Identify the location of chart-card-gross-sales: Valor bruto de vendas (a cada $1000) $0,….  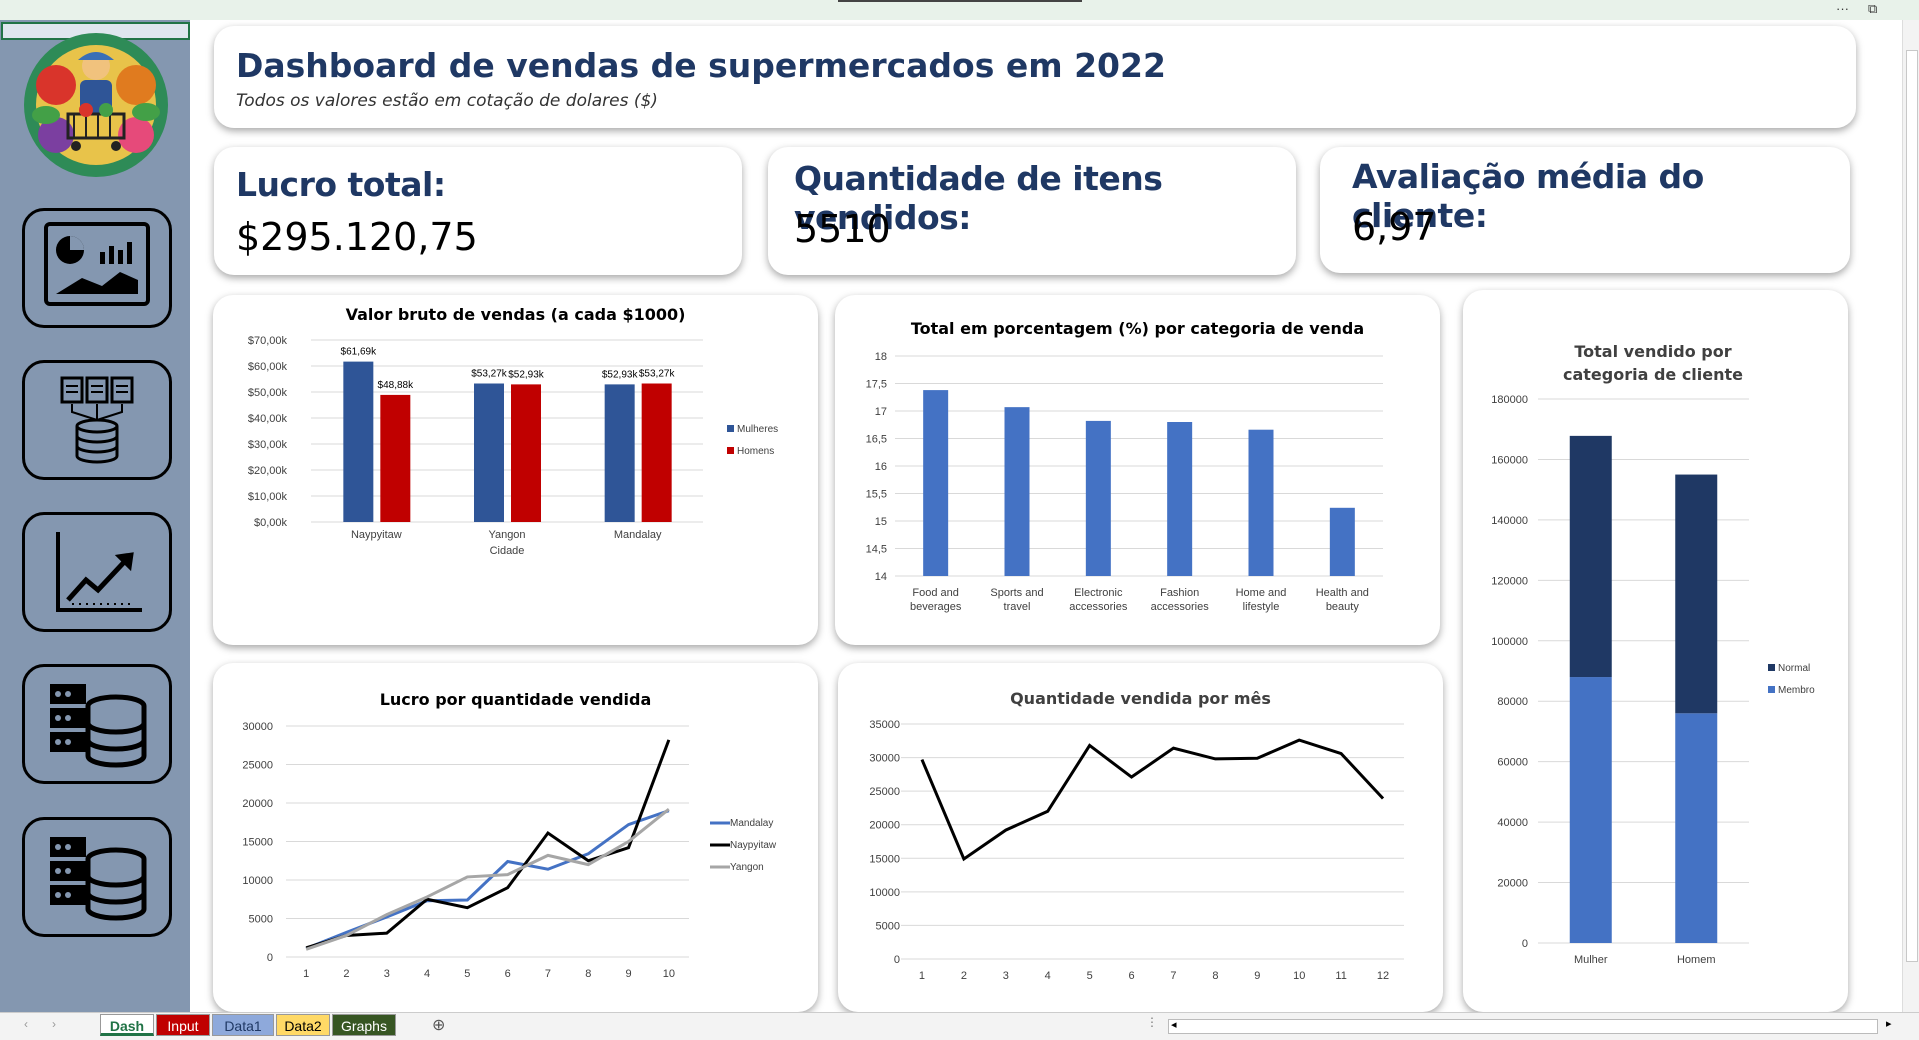
(515, 470).